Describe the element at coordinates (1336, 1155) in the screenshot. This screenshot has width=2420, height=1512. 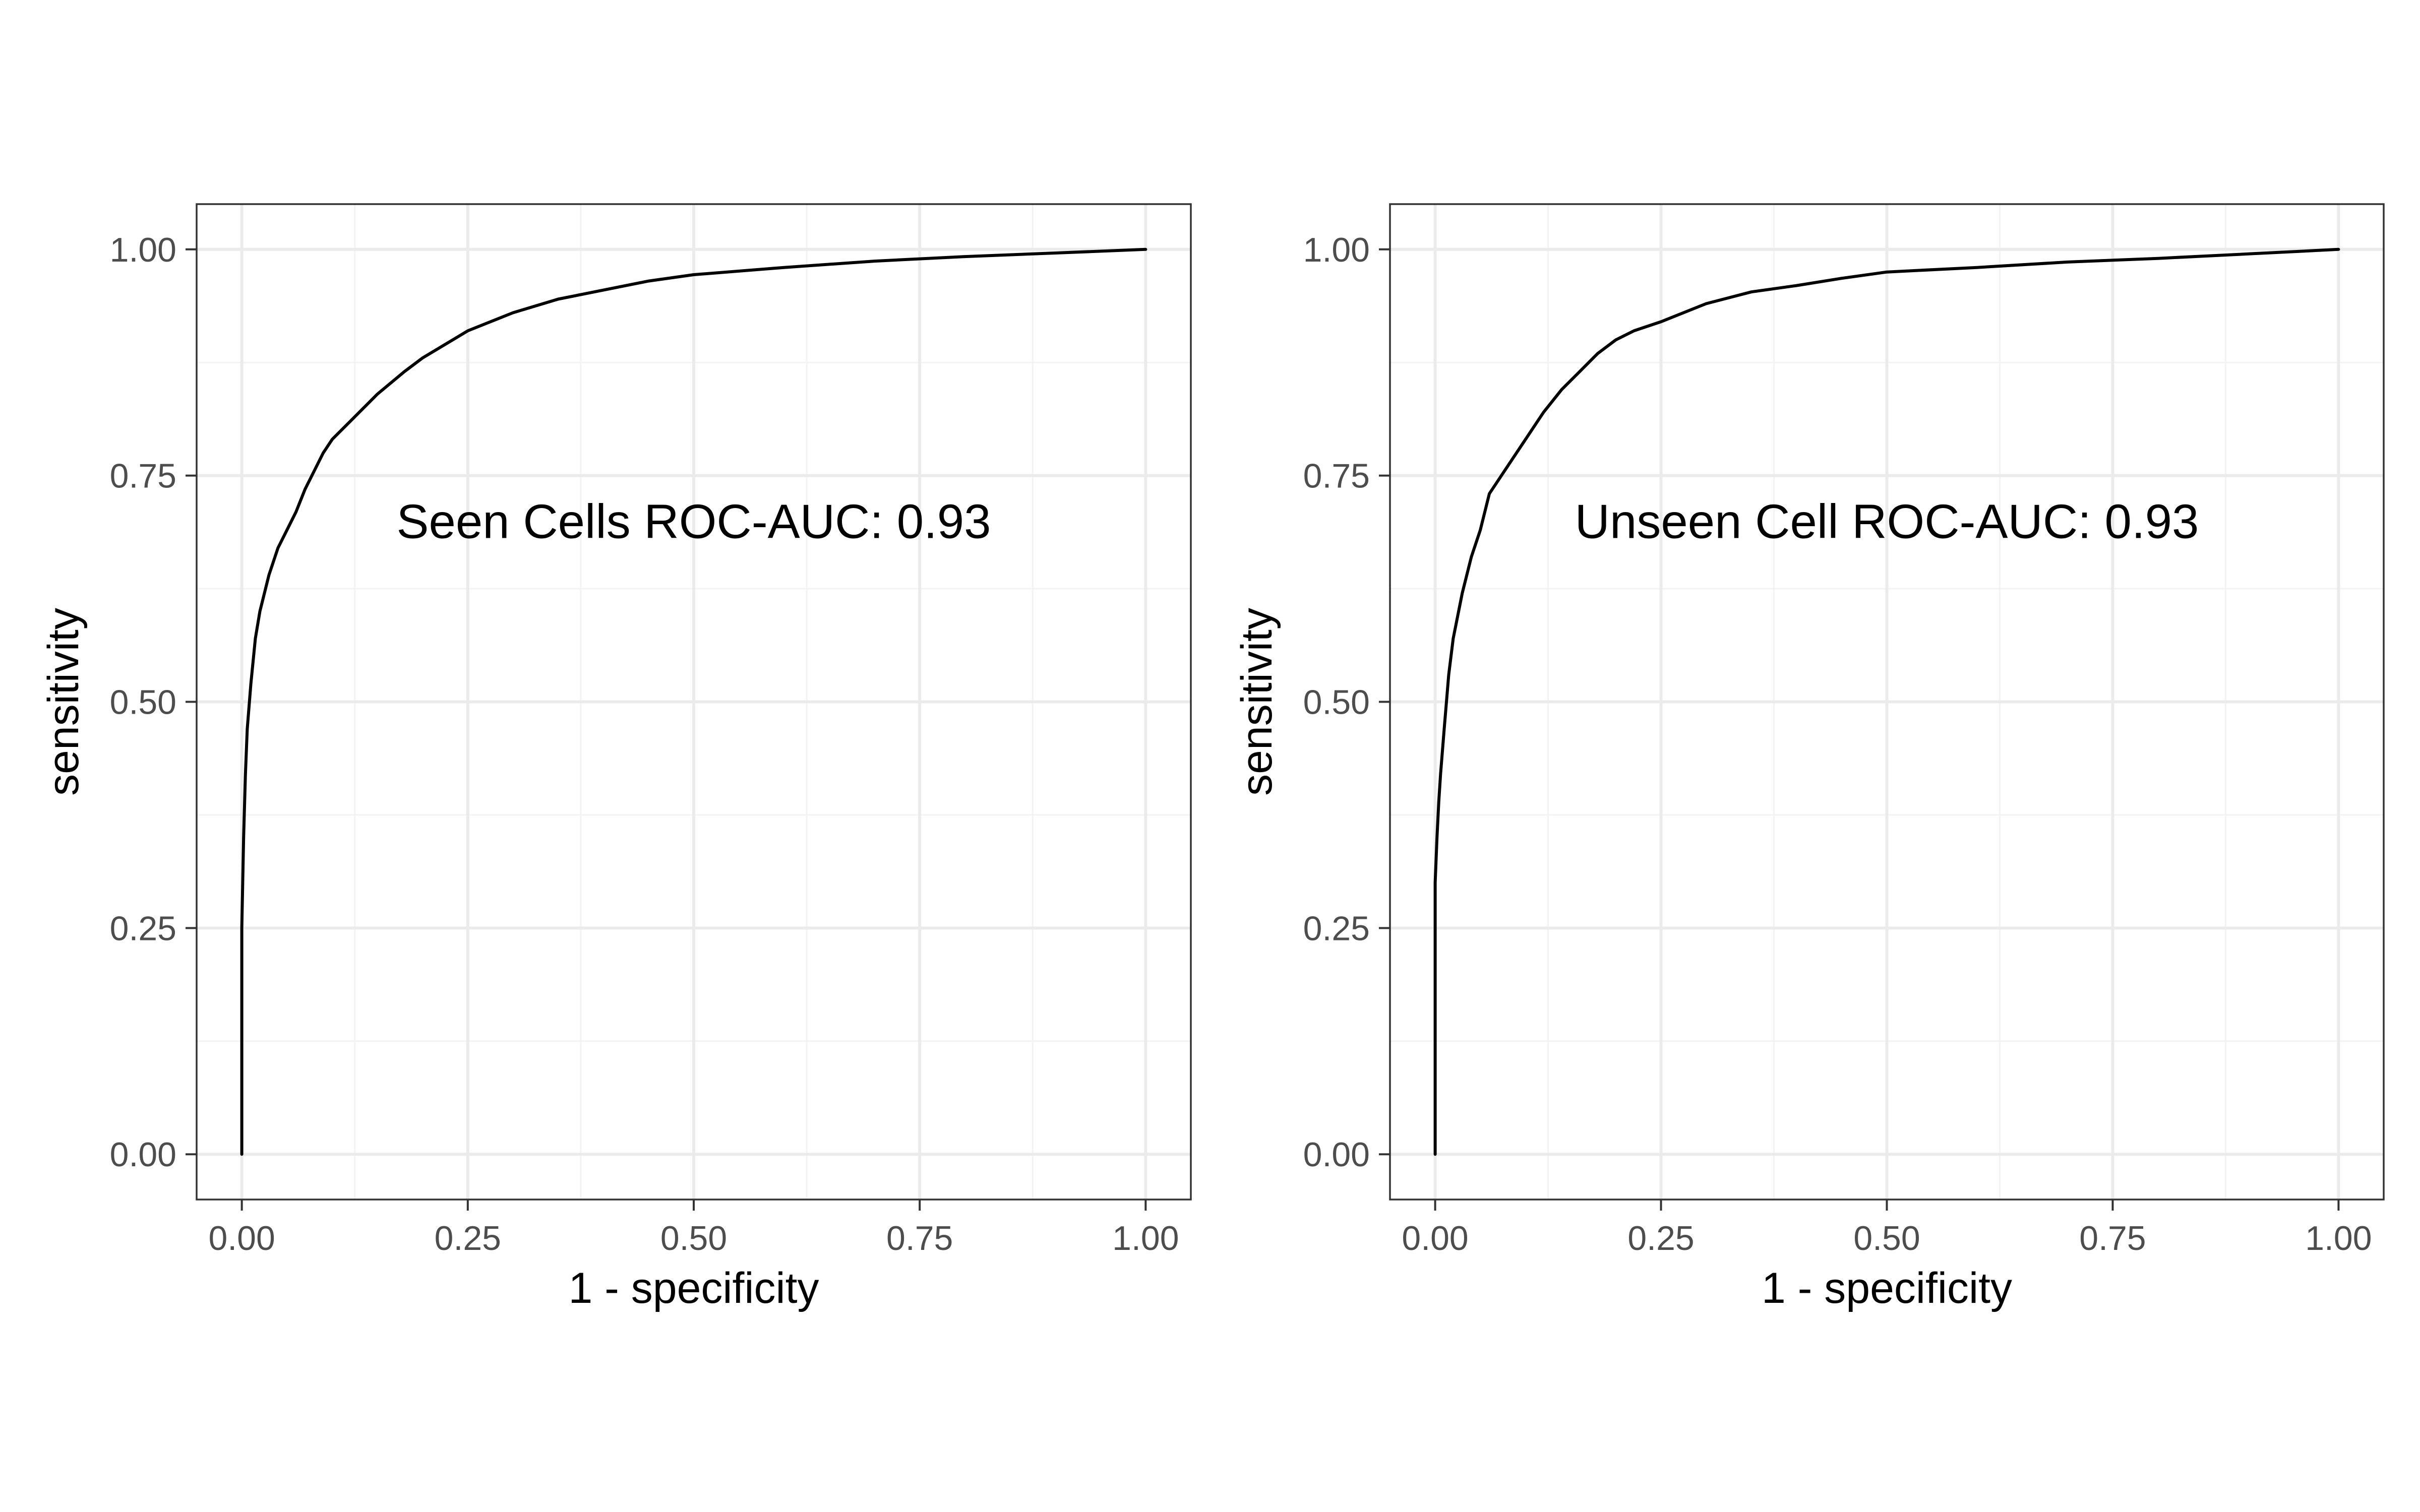
I see `panel-1-y-tick-label: 0.00` at that location.